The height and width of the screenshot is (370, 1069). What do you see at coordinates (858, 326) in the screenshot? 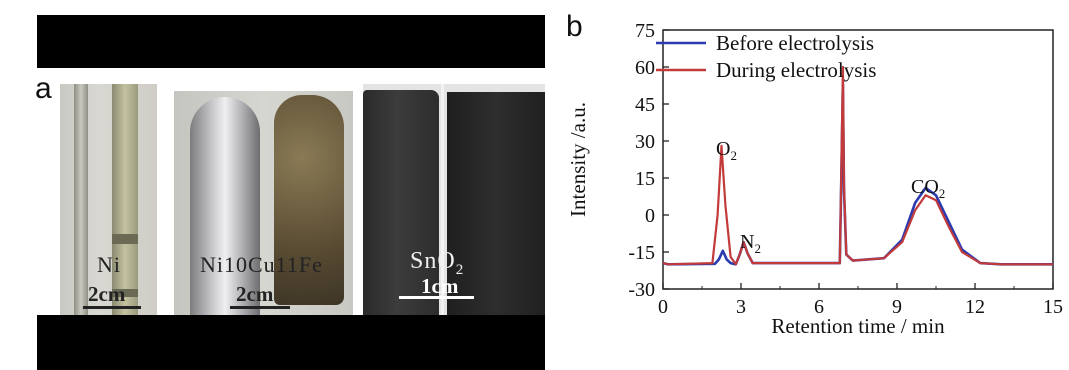
I see `x-axis-label: Retention time / min` at bounding box center [858, 326].